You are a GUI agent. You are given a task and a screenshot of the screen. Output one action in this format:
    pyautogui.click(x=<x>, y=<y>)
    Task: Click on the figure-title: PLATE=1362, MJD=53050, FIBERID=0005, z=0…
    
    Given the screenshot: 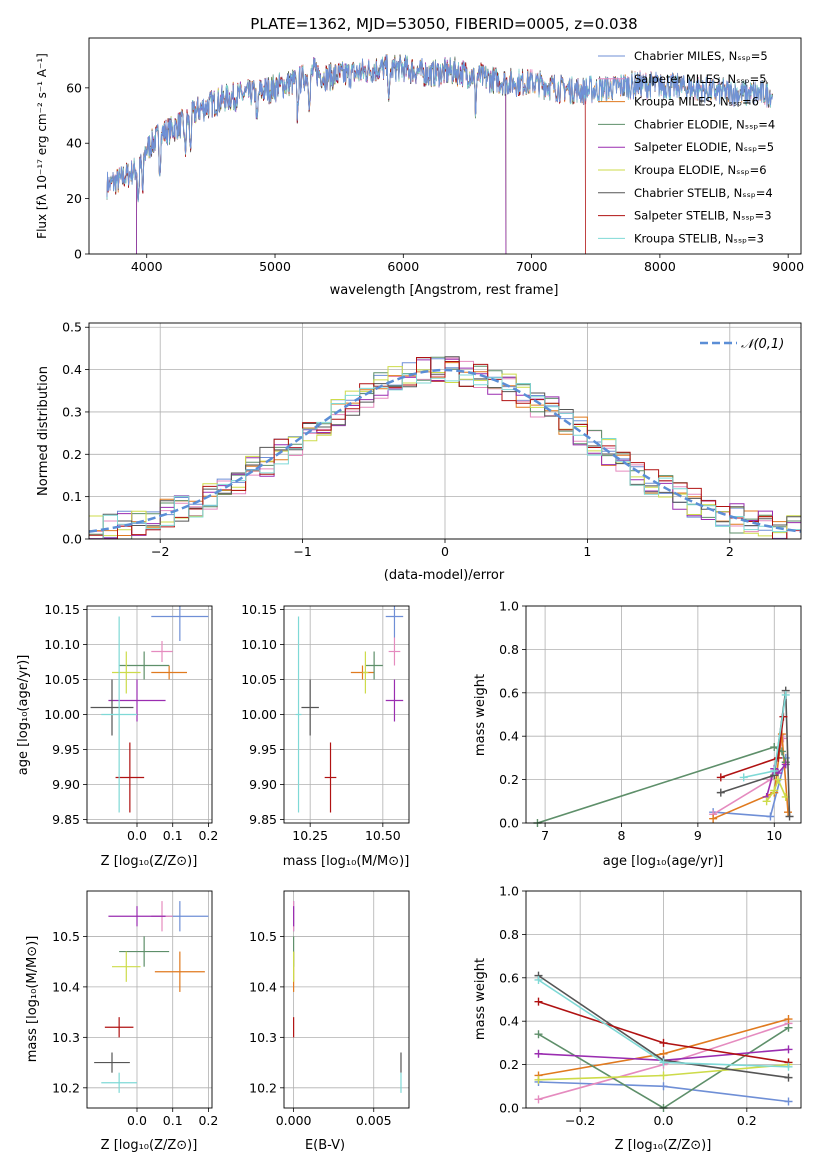 What is the action you would take?
    pyautogui.click(x=443, y=24)
    